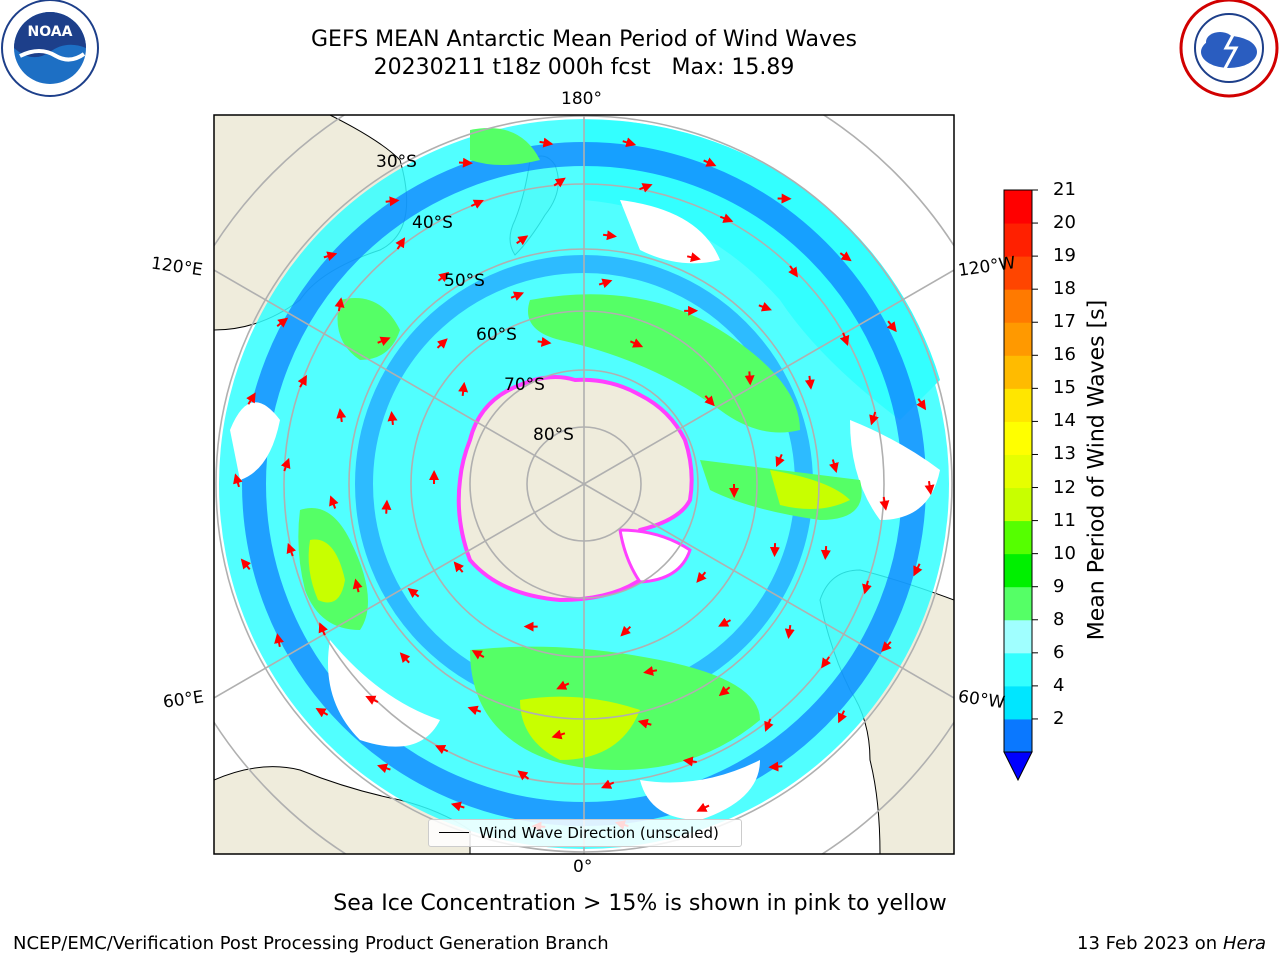  I want to click on legend-label: Wind Wave Direction (unscaled), so click(599, 833).